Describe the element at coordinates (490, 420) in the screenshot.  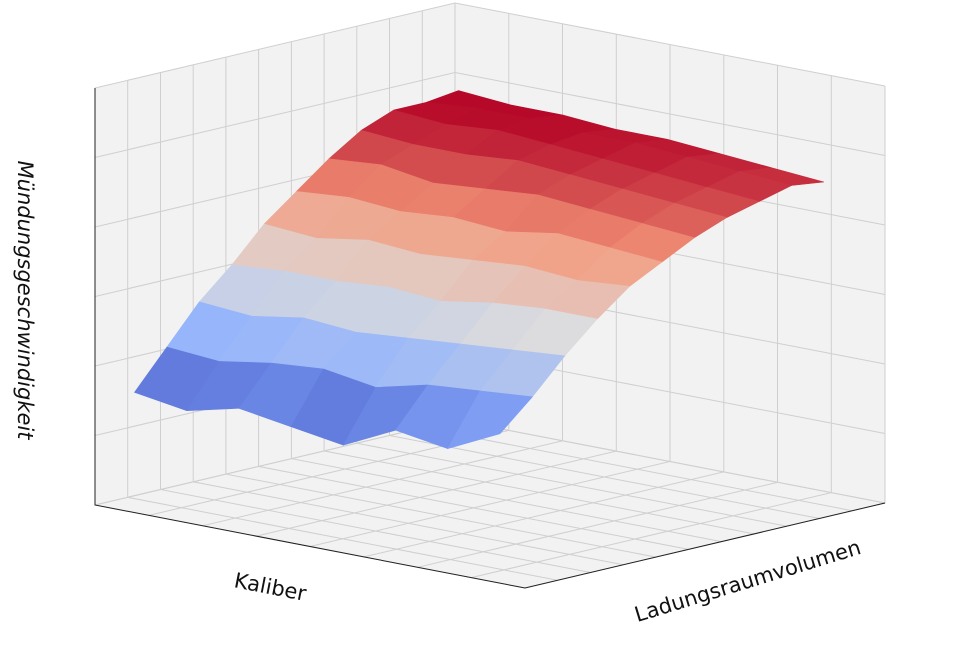
I see `surface-patch` at that location.